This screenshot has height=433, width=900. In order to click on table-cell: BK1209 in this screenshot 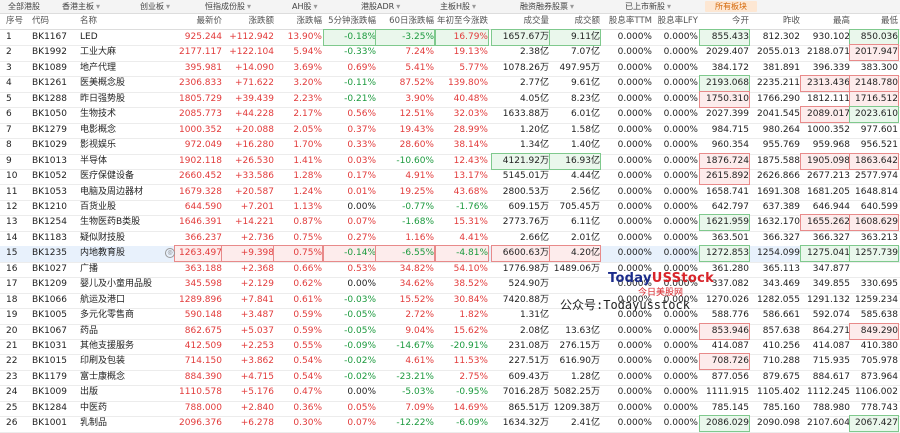, I will do `click(49, 284)`.